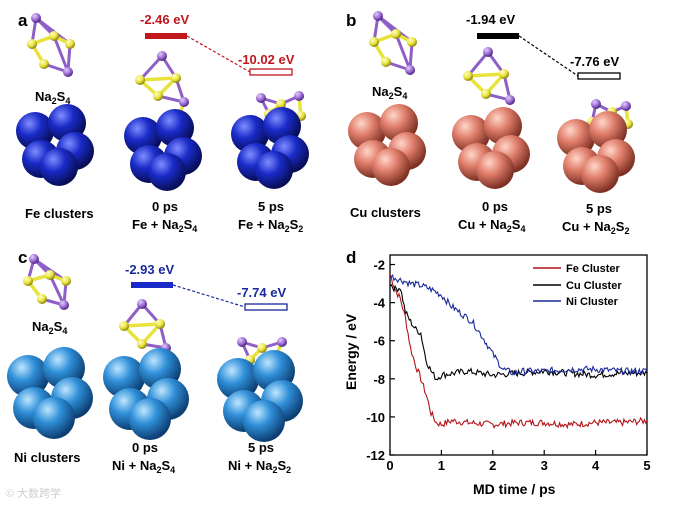  Describe the element at coordinates (351, 20) in the screenshot. I see `panel-letter: b` at that location.